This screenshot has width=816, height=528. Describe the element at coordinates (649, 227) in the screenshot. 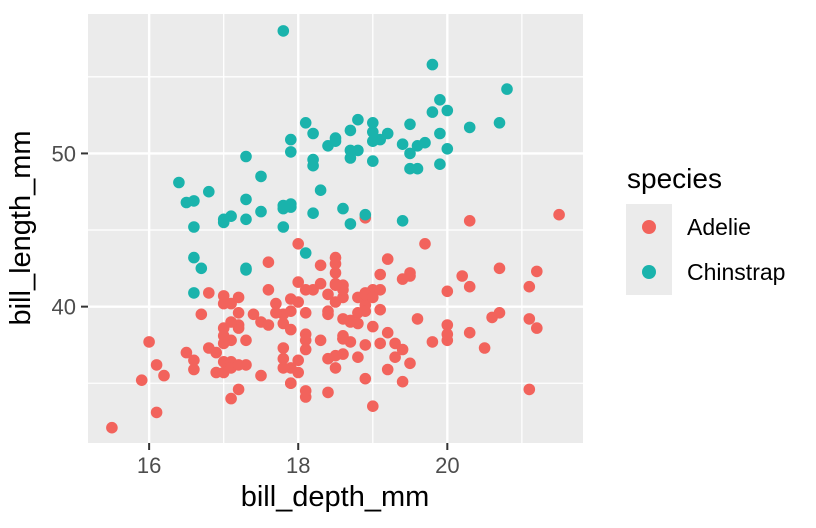

I see `legend-swatch-adelie-icon` at that location.